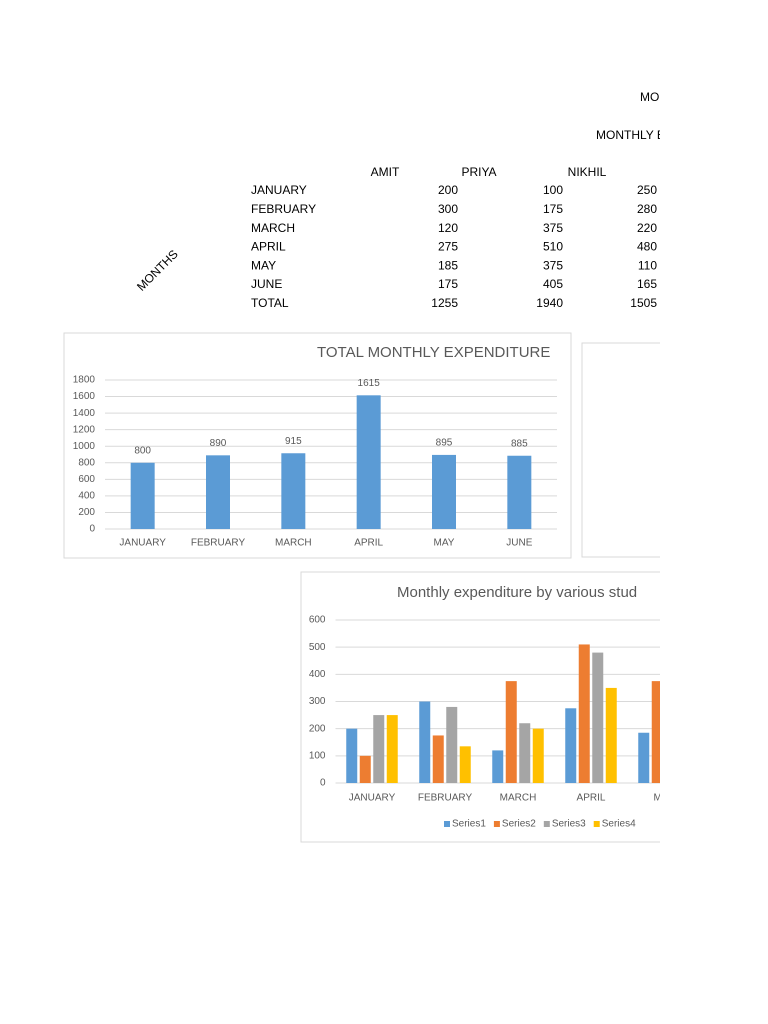  Describe the element at coordinates (647, 209) in the screenshot. I see `table-cell: 280` at that location.